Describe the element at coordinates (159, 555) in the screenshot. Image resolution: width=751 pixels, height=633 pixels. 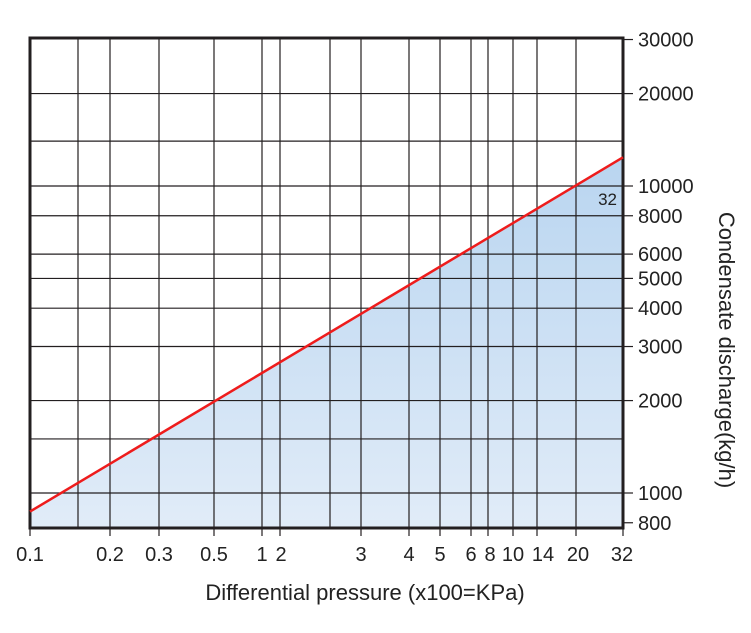
I see `x-tick-label: 0.3` at that location.